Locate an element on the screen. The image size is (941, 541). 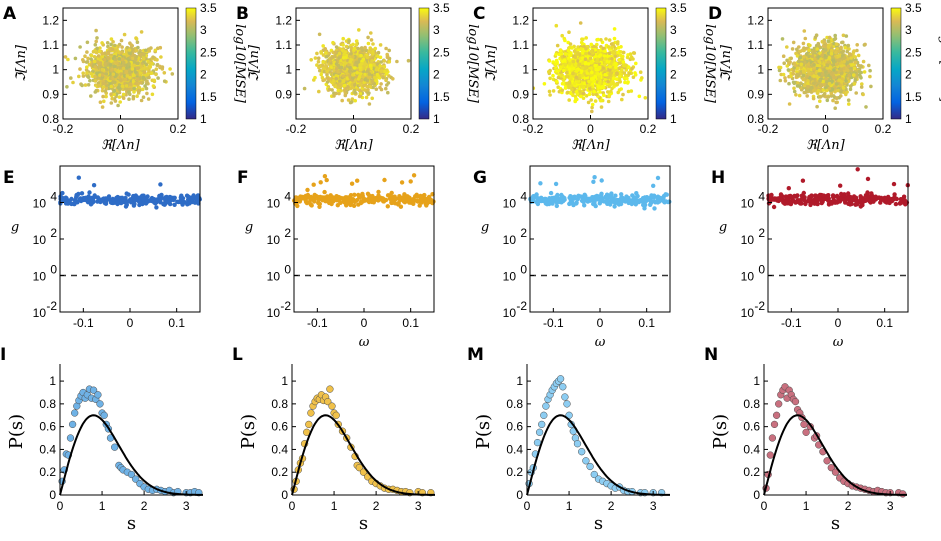
colorbar-tick-label: 1 is located at coordinates (203, 119).